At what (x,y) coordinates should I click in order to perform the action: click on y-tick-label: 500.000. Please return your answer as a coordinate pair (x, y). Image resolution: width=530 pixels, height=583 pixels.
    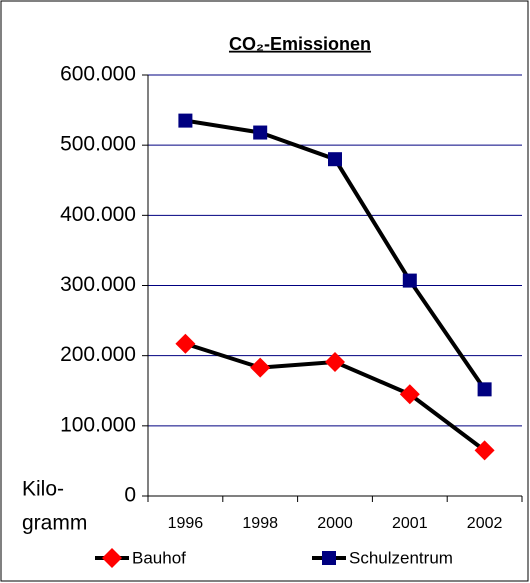
    Looking at the image, I should click on (98, 144).